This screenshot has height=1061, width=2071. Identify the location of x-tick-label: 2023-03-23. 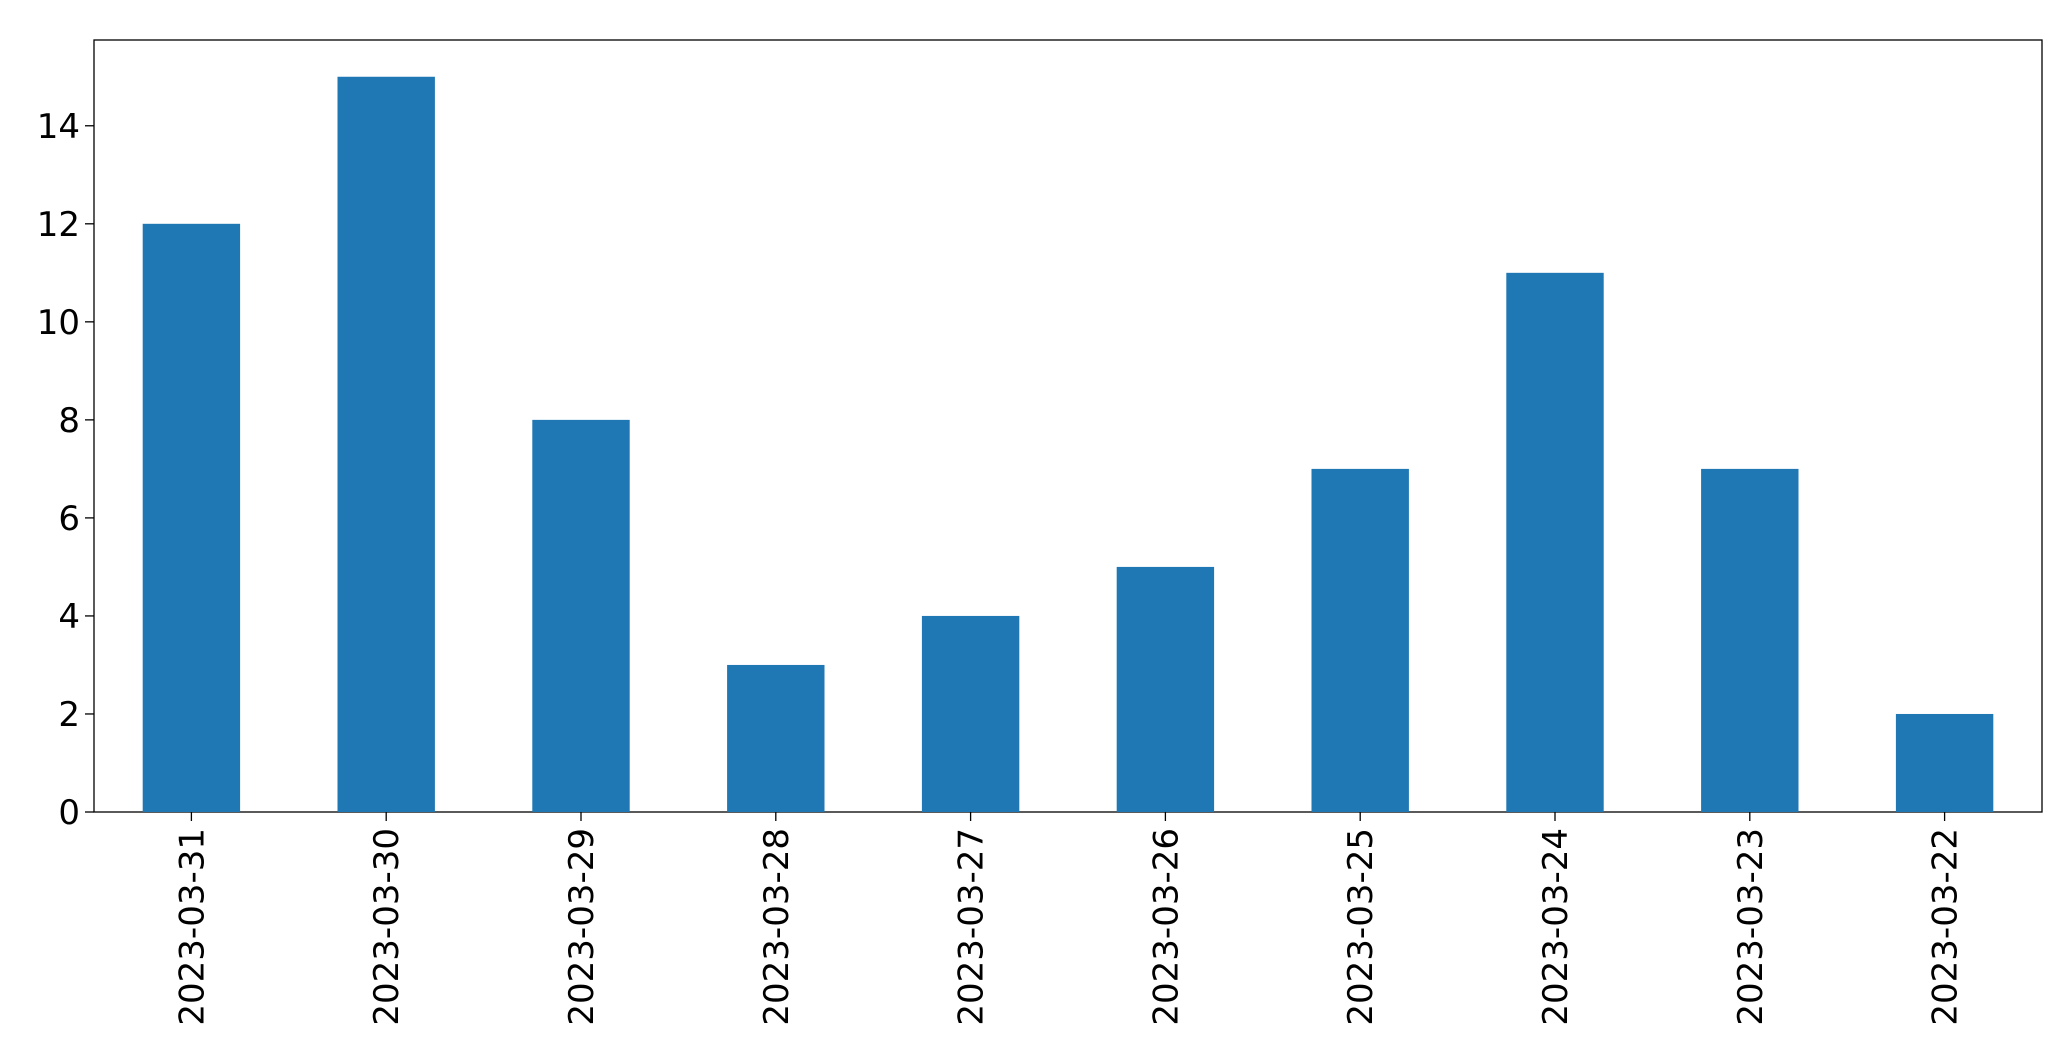
(1751, 927).